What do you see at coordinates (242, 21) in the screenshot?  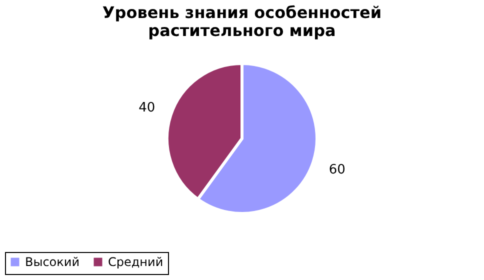 I see `chart-title: Уровень знания особенностей растительного мира` at bounding box center [242, 21].